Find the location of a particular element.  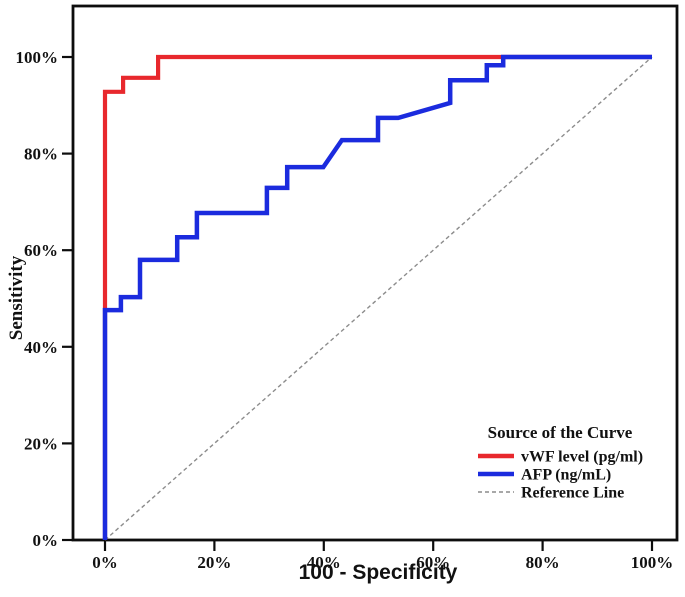

y-tick-label: 0% is located at coordinates (46, 540).